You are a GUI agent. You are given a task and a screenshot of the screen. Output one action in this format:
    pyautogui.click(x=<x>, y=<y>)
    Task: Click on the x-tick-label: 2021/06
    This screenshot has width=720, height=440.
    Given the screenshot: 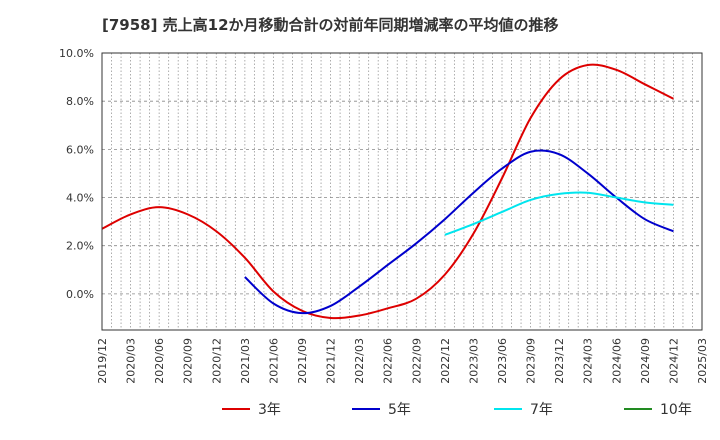 What is the action you would take?
    pyautogui.click(x=273, y=361)
    